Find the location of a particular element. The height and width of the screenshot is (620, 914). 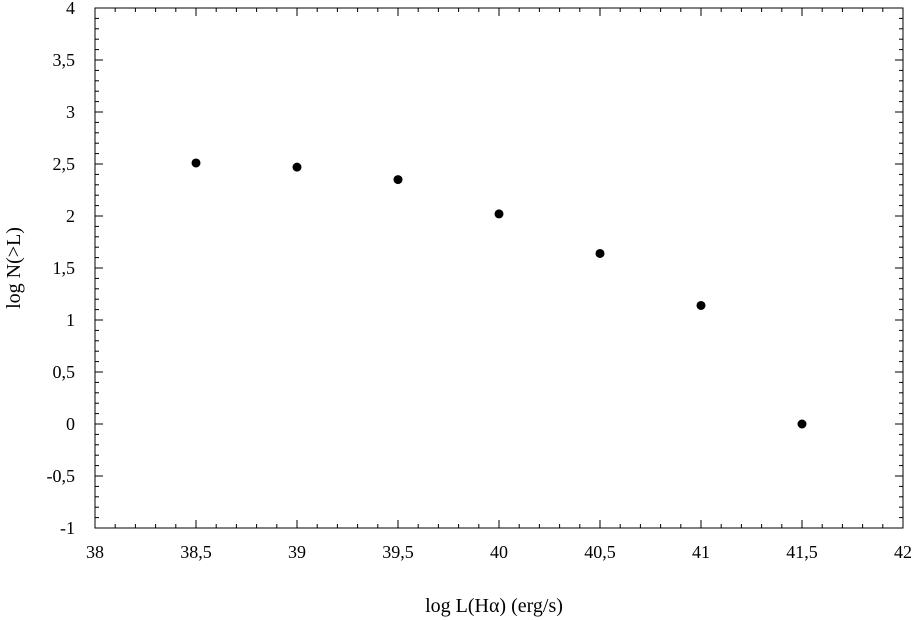

y-tick-label: 3 is located at coordinates (70, 112).